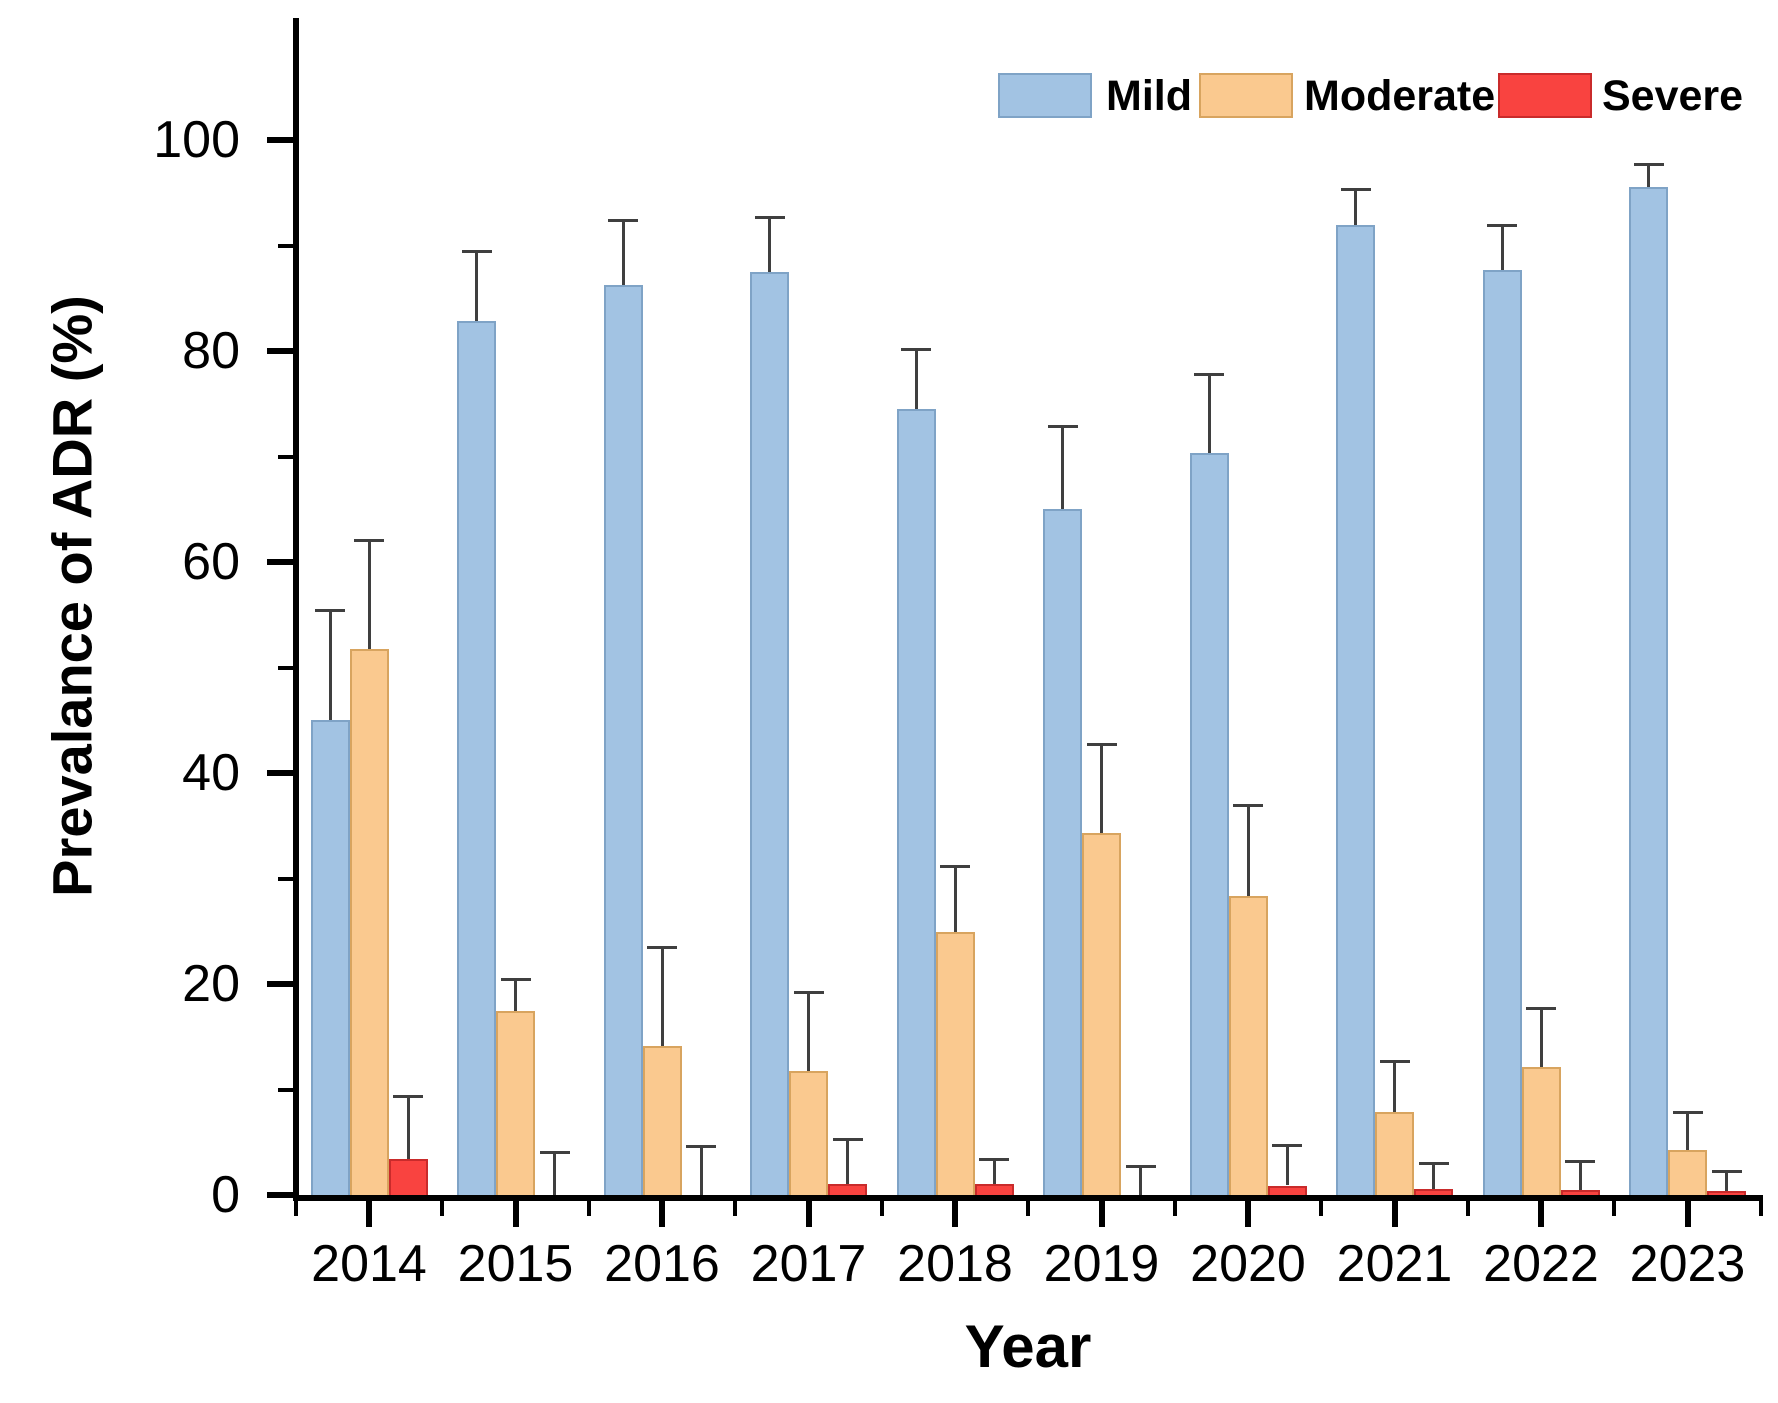 This screenshot has width=1778, height=1403. What do you see at coordinates (1687, 1173) in the screenshot?
I see `bar-moderate-2023` at bounding box center [1687, 1173].